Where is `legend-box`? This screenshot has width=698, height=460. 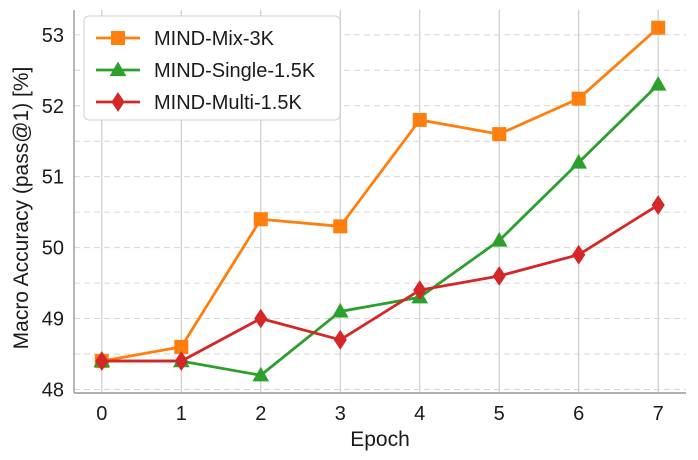
legend-box is located at coordinates (212, 68).